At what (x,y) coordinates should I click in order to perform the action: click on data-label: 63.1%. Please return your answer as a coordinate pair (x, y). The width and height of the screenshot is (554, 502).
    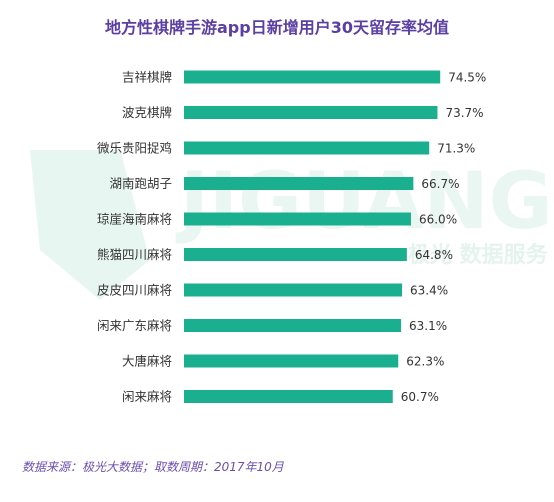
    Looking at the image, I should click on (428, 326).